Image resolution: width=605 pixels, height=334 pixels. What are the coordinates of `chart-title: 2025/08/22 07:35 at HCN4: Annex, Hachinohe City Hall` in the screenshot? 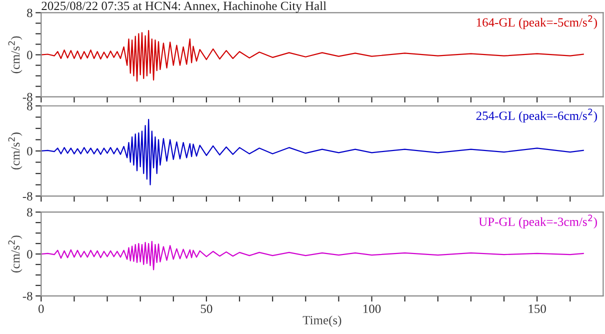 It's located at (184, 7).